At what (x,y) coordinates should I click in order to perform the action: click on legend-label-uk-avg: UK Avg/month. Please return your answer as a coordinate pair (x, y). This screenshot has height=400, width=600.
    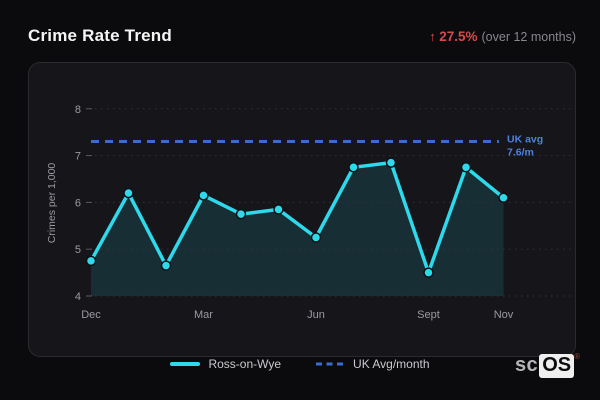
    Looking at the image, I should click on (391, 364).